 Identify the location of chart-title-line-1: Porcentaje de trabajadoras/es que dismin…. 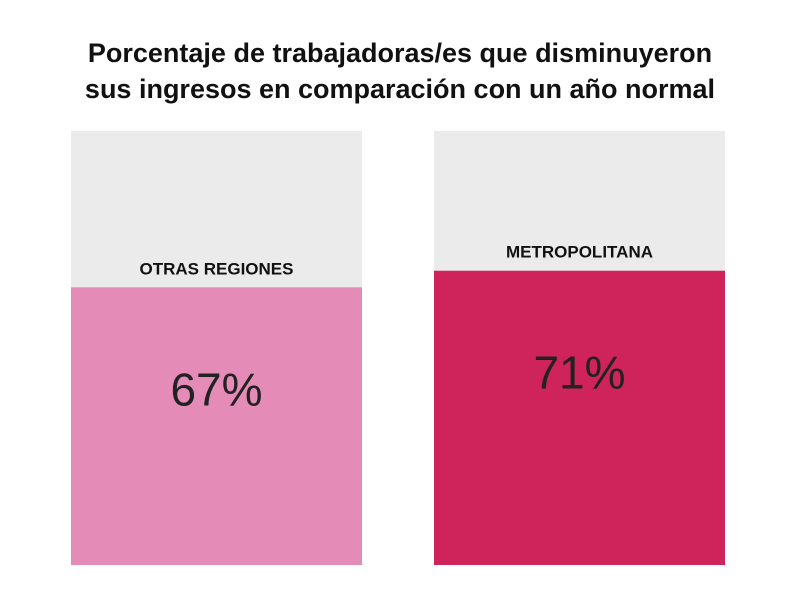
(400, 53).